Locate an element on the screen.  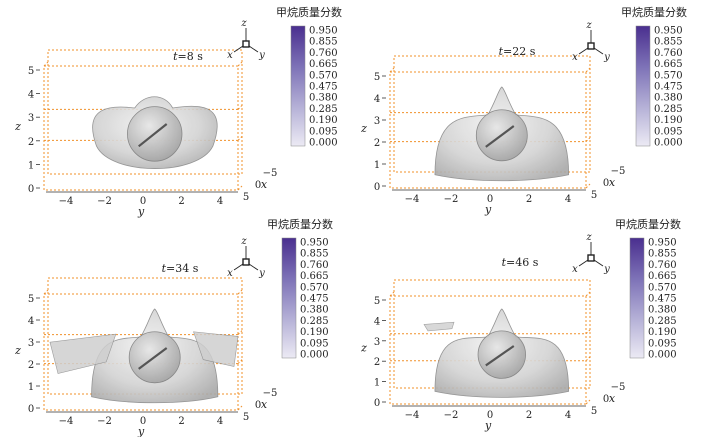
time-label: t=22 s is located at coordinates (517, 51).